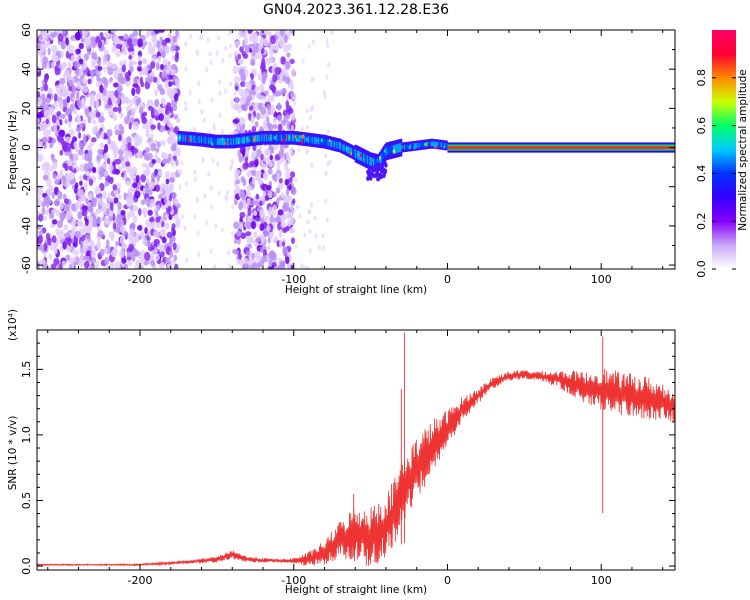 Image resolution: width=750 pixels, height=600 pixels. Describe the element at coordinates (26, 30) in the screenshot. I see `y-tick-label: 60` at that location.